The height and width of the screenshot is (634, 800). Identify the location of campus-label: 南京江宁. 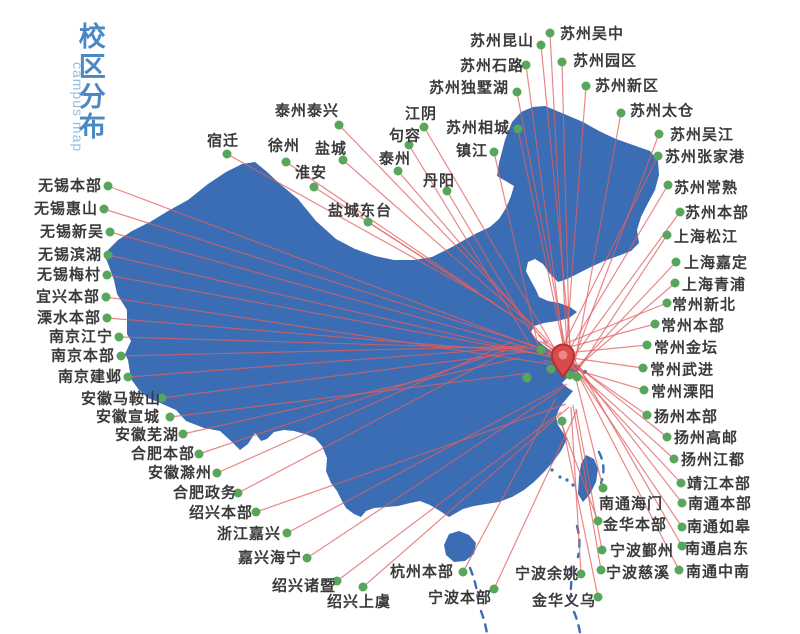
(81, 337).